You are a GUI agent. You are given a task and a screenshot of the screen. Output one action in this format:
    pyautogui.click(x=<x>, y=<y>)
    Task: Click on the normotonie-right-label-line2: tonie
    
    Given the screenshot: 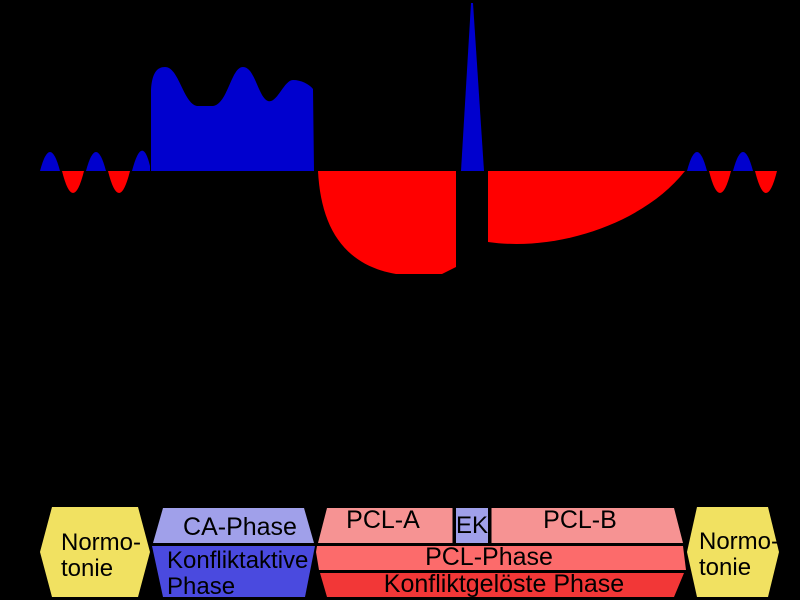 What is the action you would take?
    pyautogui.click(x=725, y=567)
    